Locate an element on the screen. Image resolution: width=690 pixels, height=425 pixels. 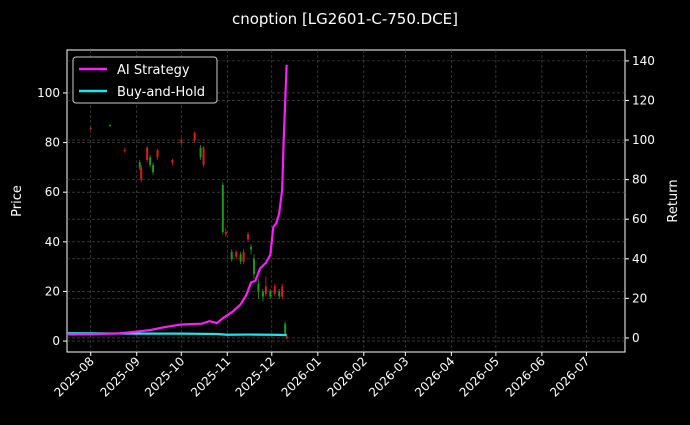
legend-label-buyhold: Buy-and-Hold is located at coordinates (161, 92).